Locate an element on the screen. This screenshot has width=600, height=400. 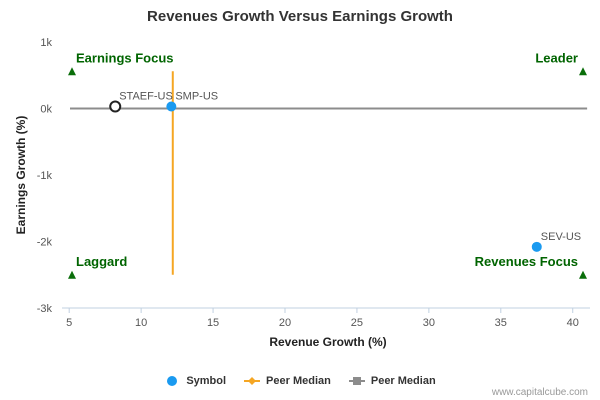
x-tick-label: 25 is located at coordinates (357, 323).